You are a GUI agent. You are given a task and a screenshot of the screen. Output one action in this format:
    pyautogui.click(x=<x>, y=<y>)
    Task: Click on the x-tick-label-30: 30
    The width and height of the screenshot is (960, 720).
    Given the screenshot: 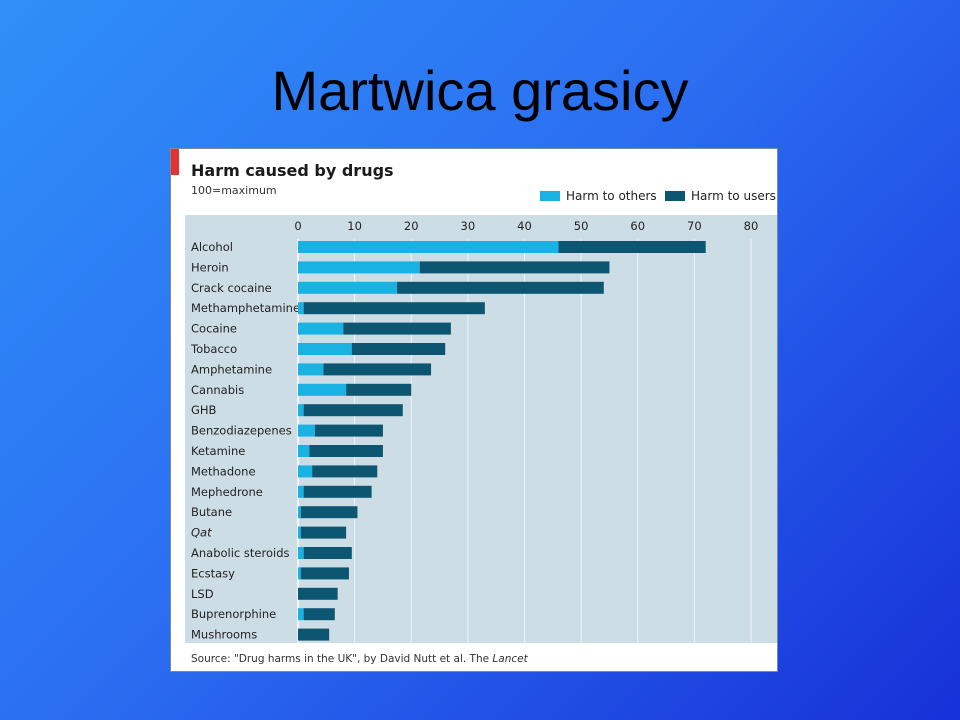 What is the action you would take?
    pyautogui.click(x=468, y=226)
    